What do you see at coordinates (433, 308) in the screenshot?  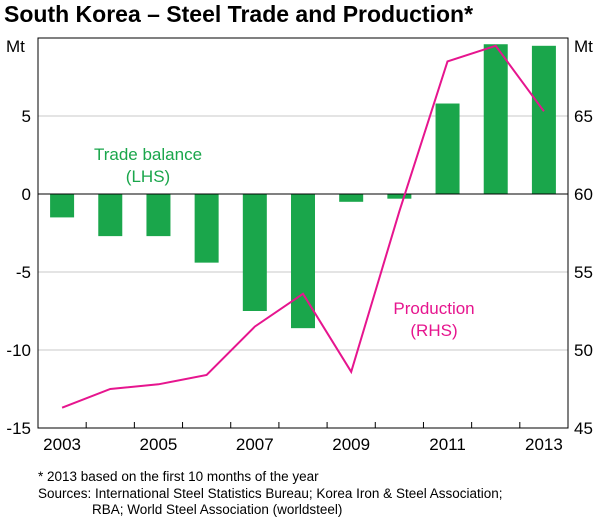 I see `production-label: Production` at bounding box center [433, 308].